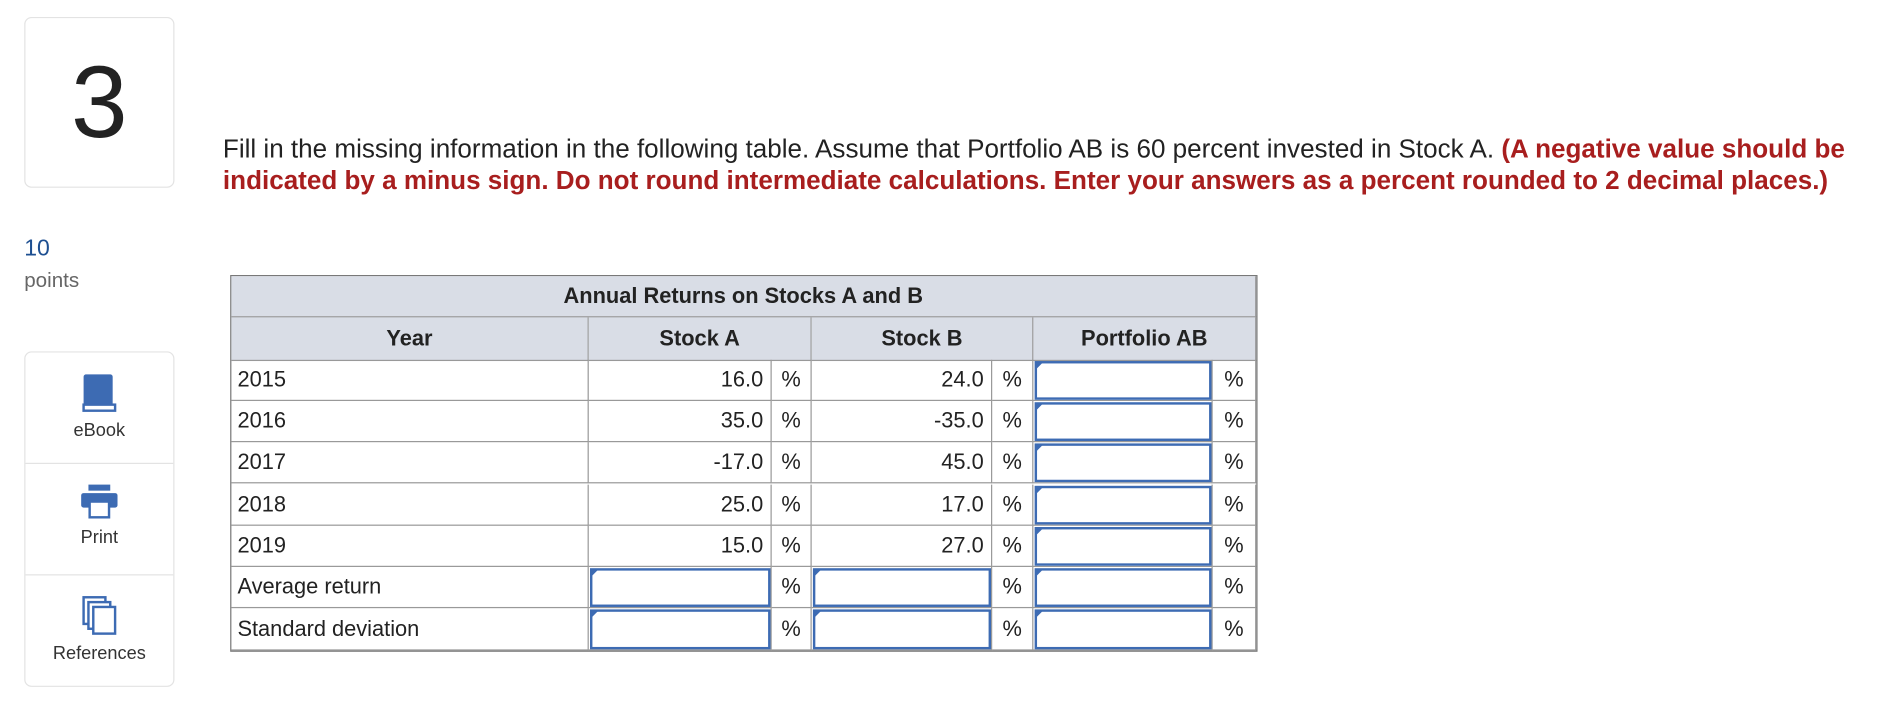 This screenshot has width=1890, height=709. Describe the element at coordinates (99, 430) in the screenshot. I see `tool-label: eBook` at that location.